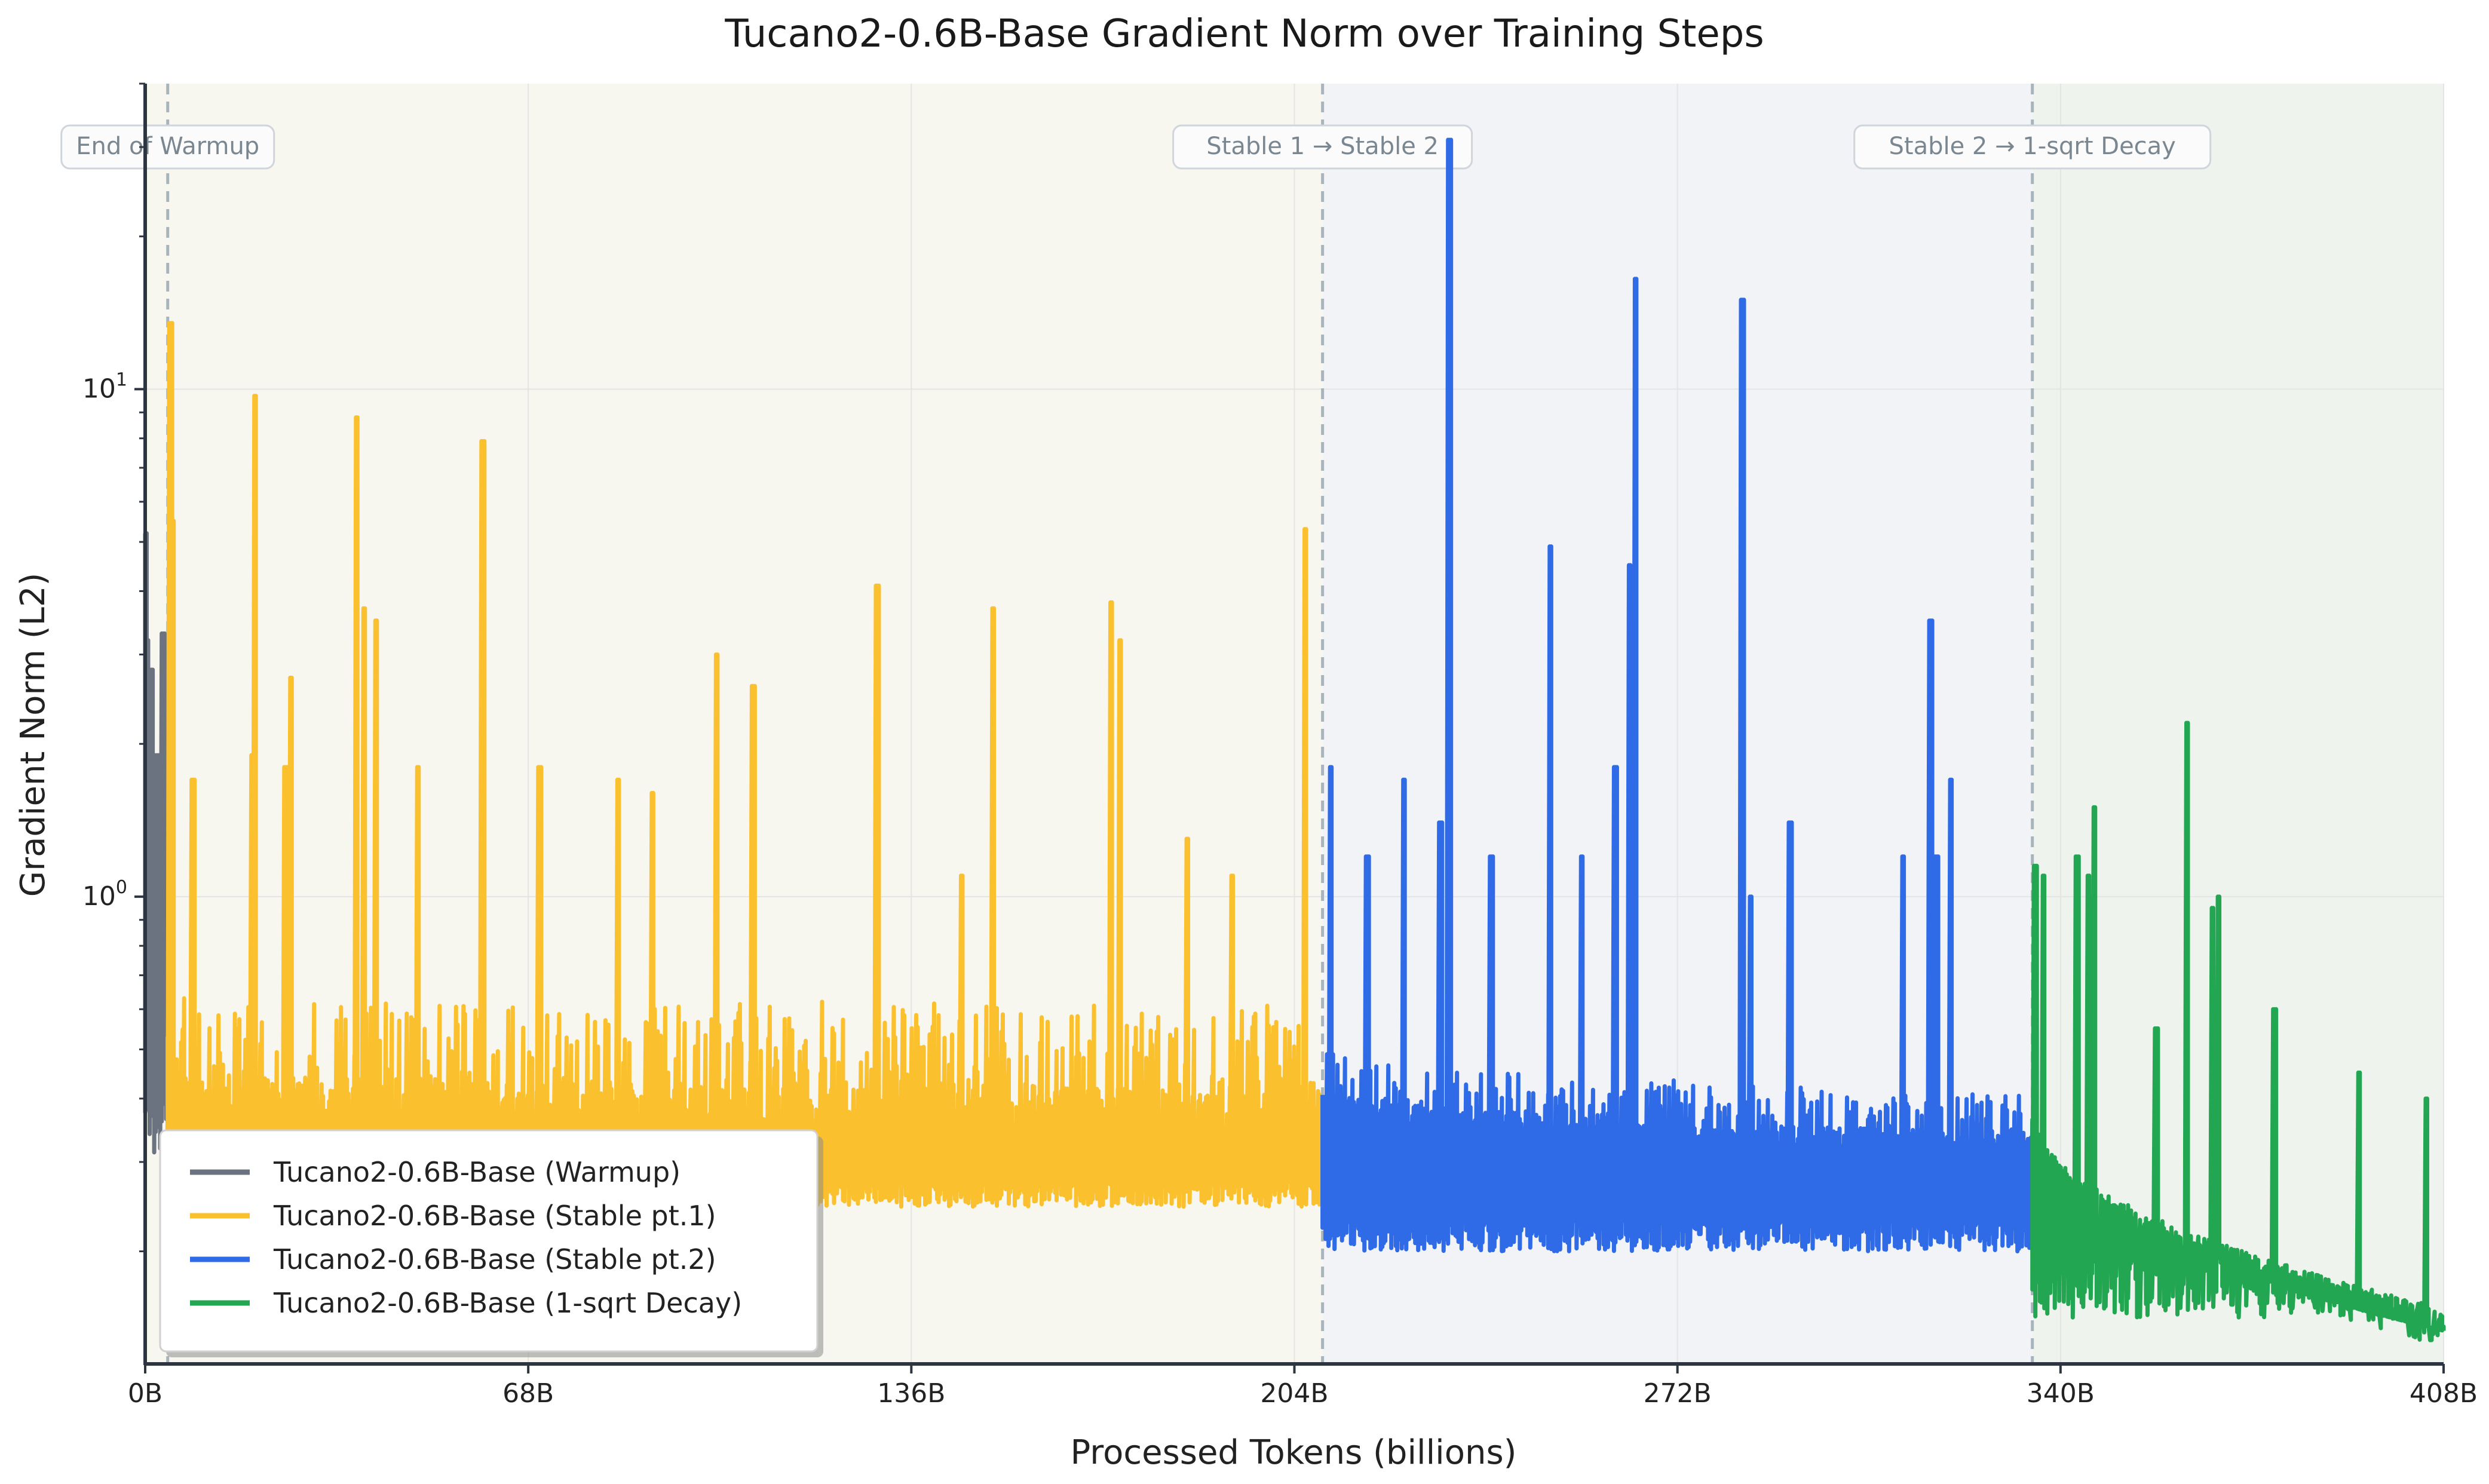 Image resolution: width=2489 pixels, height=1484 pixels. I want to click on y-tick-label: 10¹, so click(104, 386).